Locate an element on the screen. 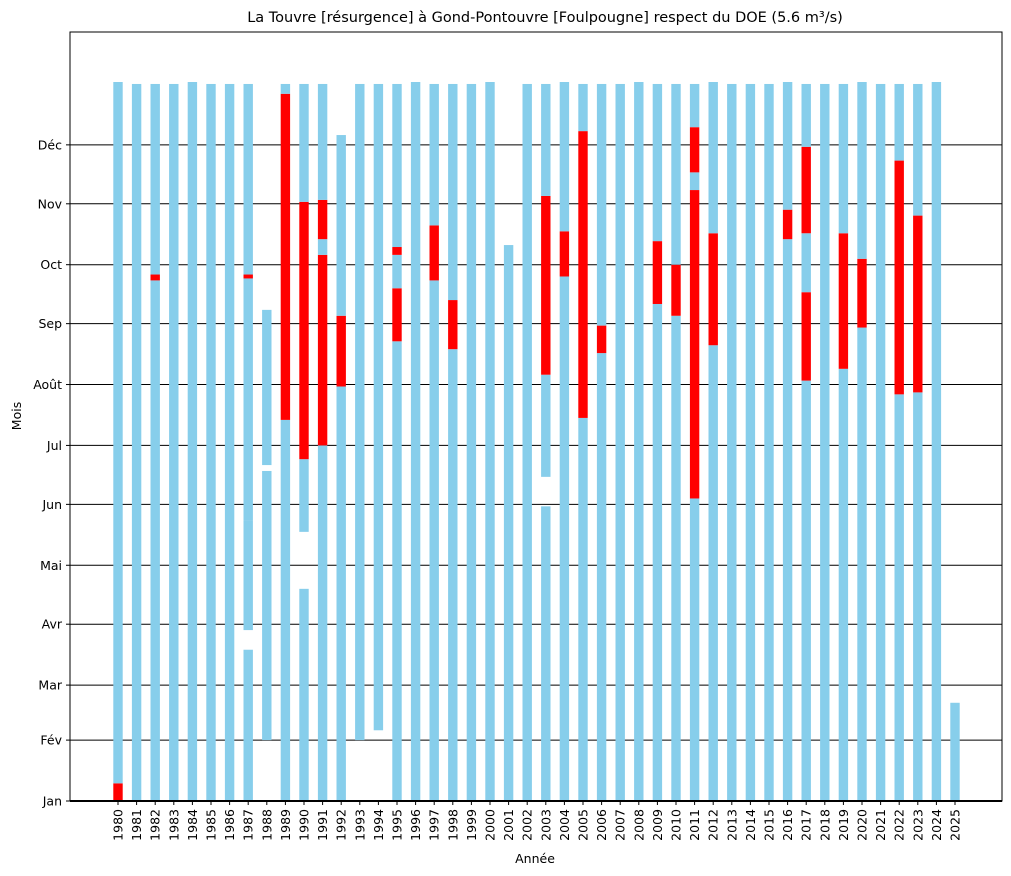 Image resolution: width=1011 pixels, height=876 pixels. bar-segment-1999 is located at coordinates (471, 442).